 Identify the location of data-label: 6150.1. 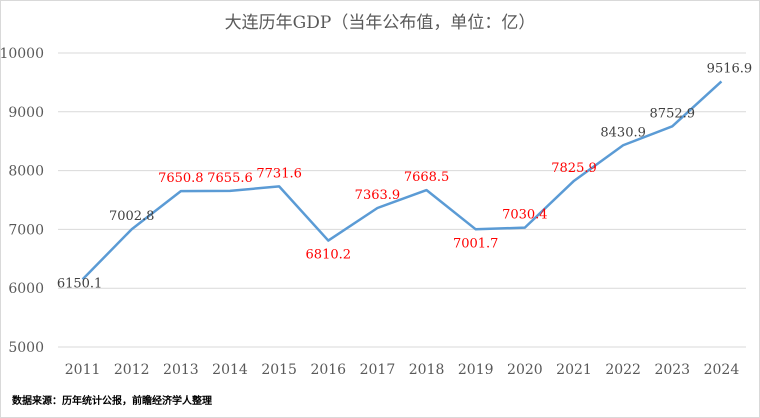
(80, 283).